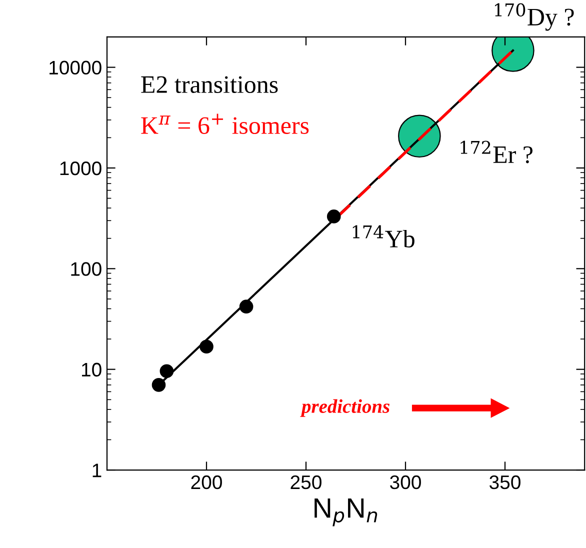  I want to click on annotation: $^{172}$Er ?, so click(496, 152).